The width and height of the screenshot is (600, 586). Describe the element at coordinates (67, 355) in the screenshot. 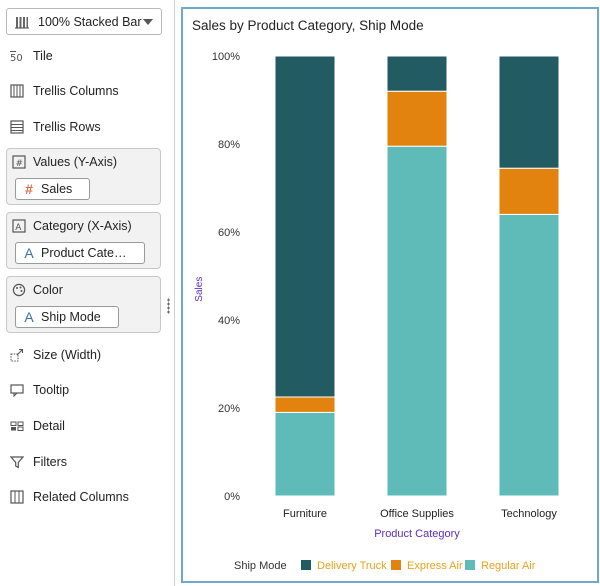

I see `size-label: Size (Width)` at that location.